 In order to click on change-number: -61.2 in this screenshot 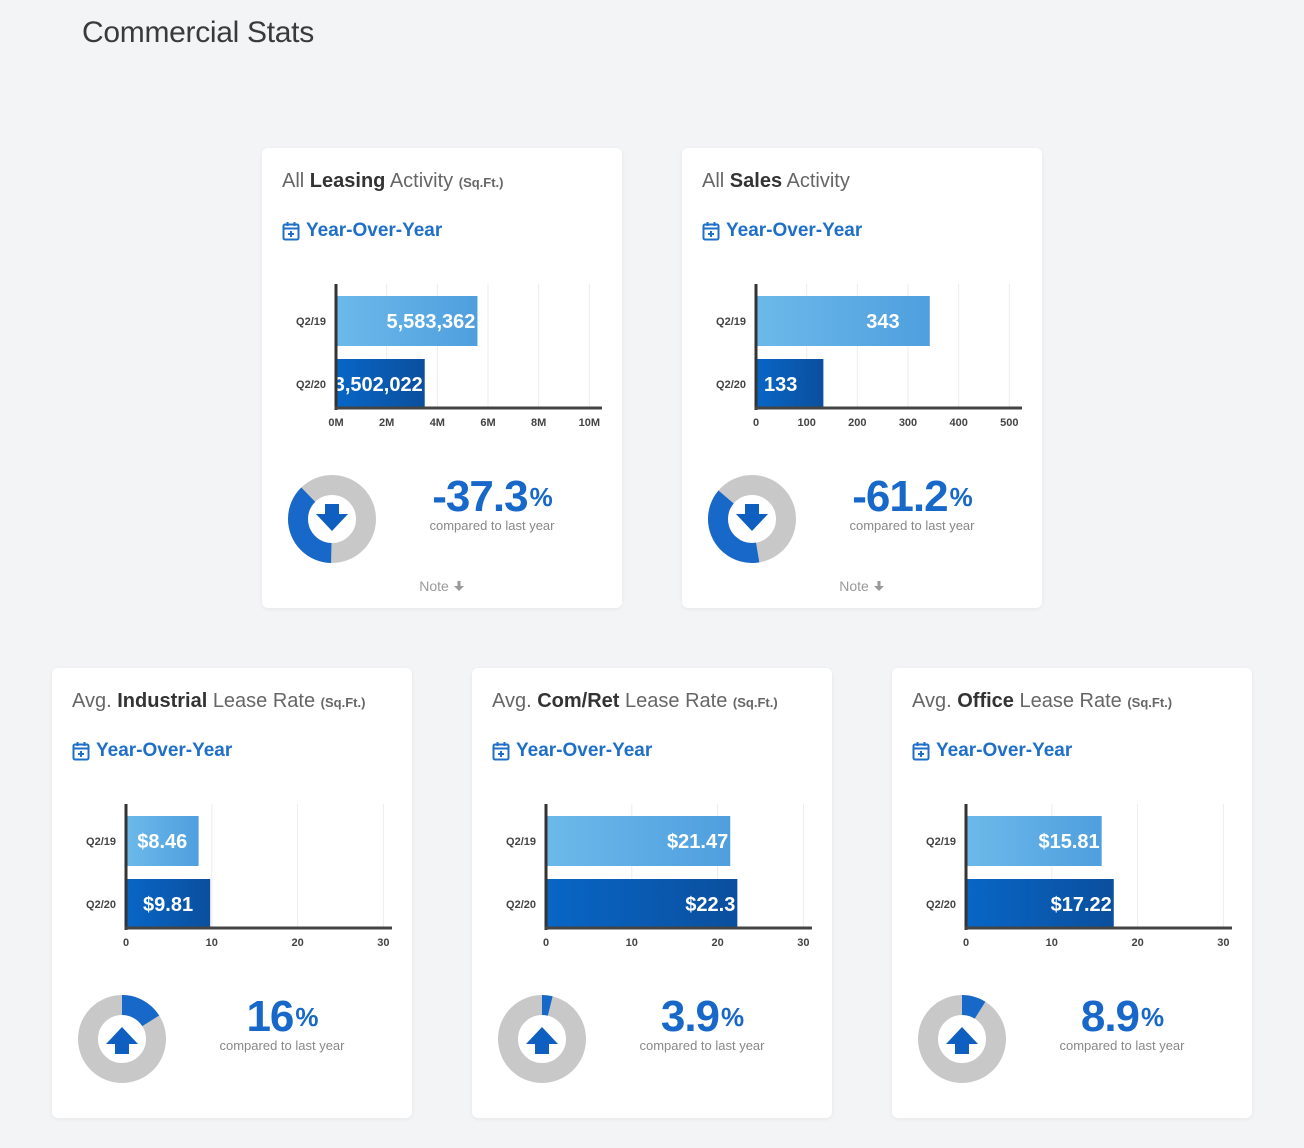, I will do `click(900, 496)`.